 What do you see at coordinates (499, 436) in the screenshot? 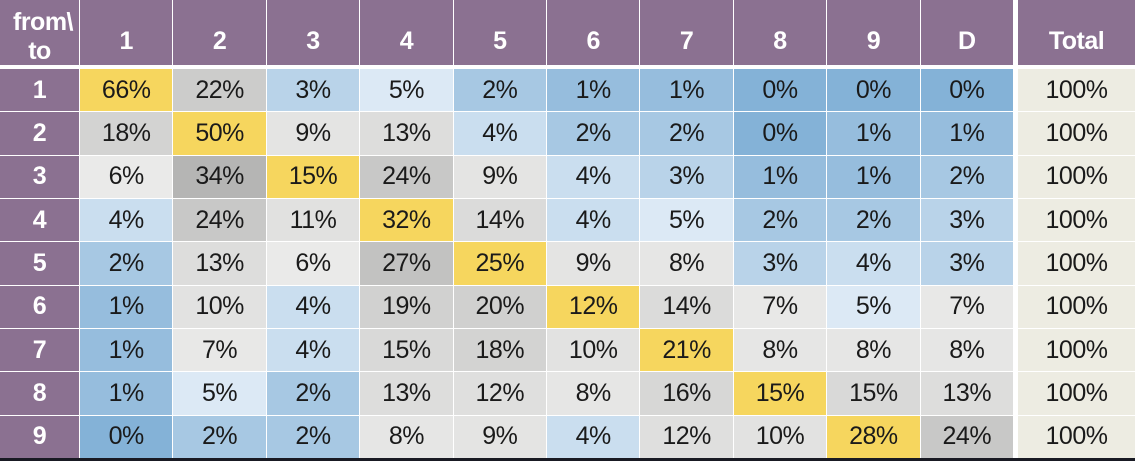
I see `matrix-cell-r9-c5: 9%` at bounding box center [499, 436].